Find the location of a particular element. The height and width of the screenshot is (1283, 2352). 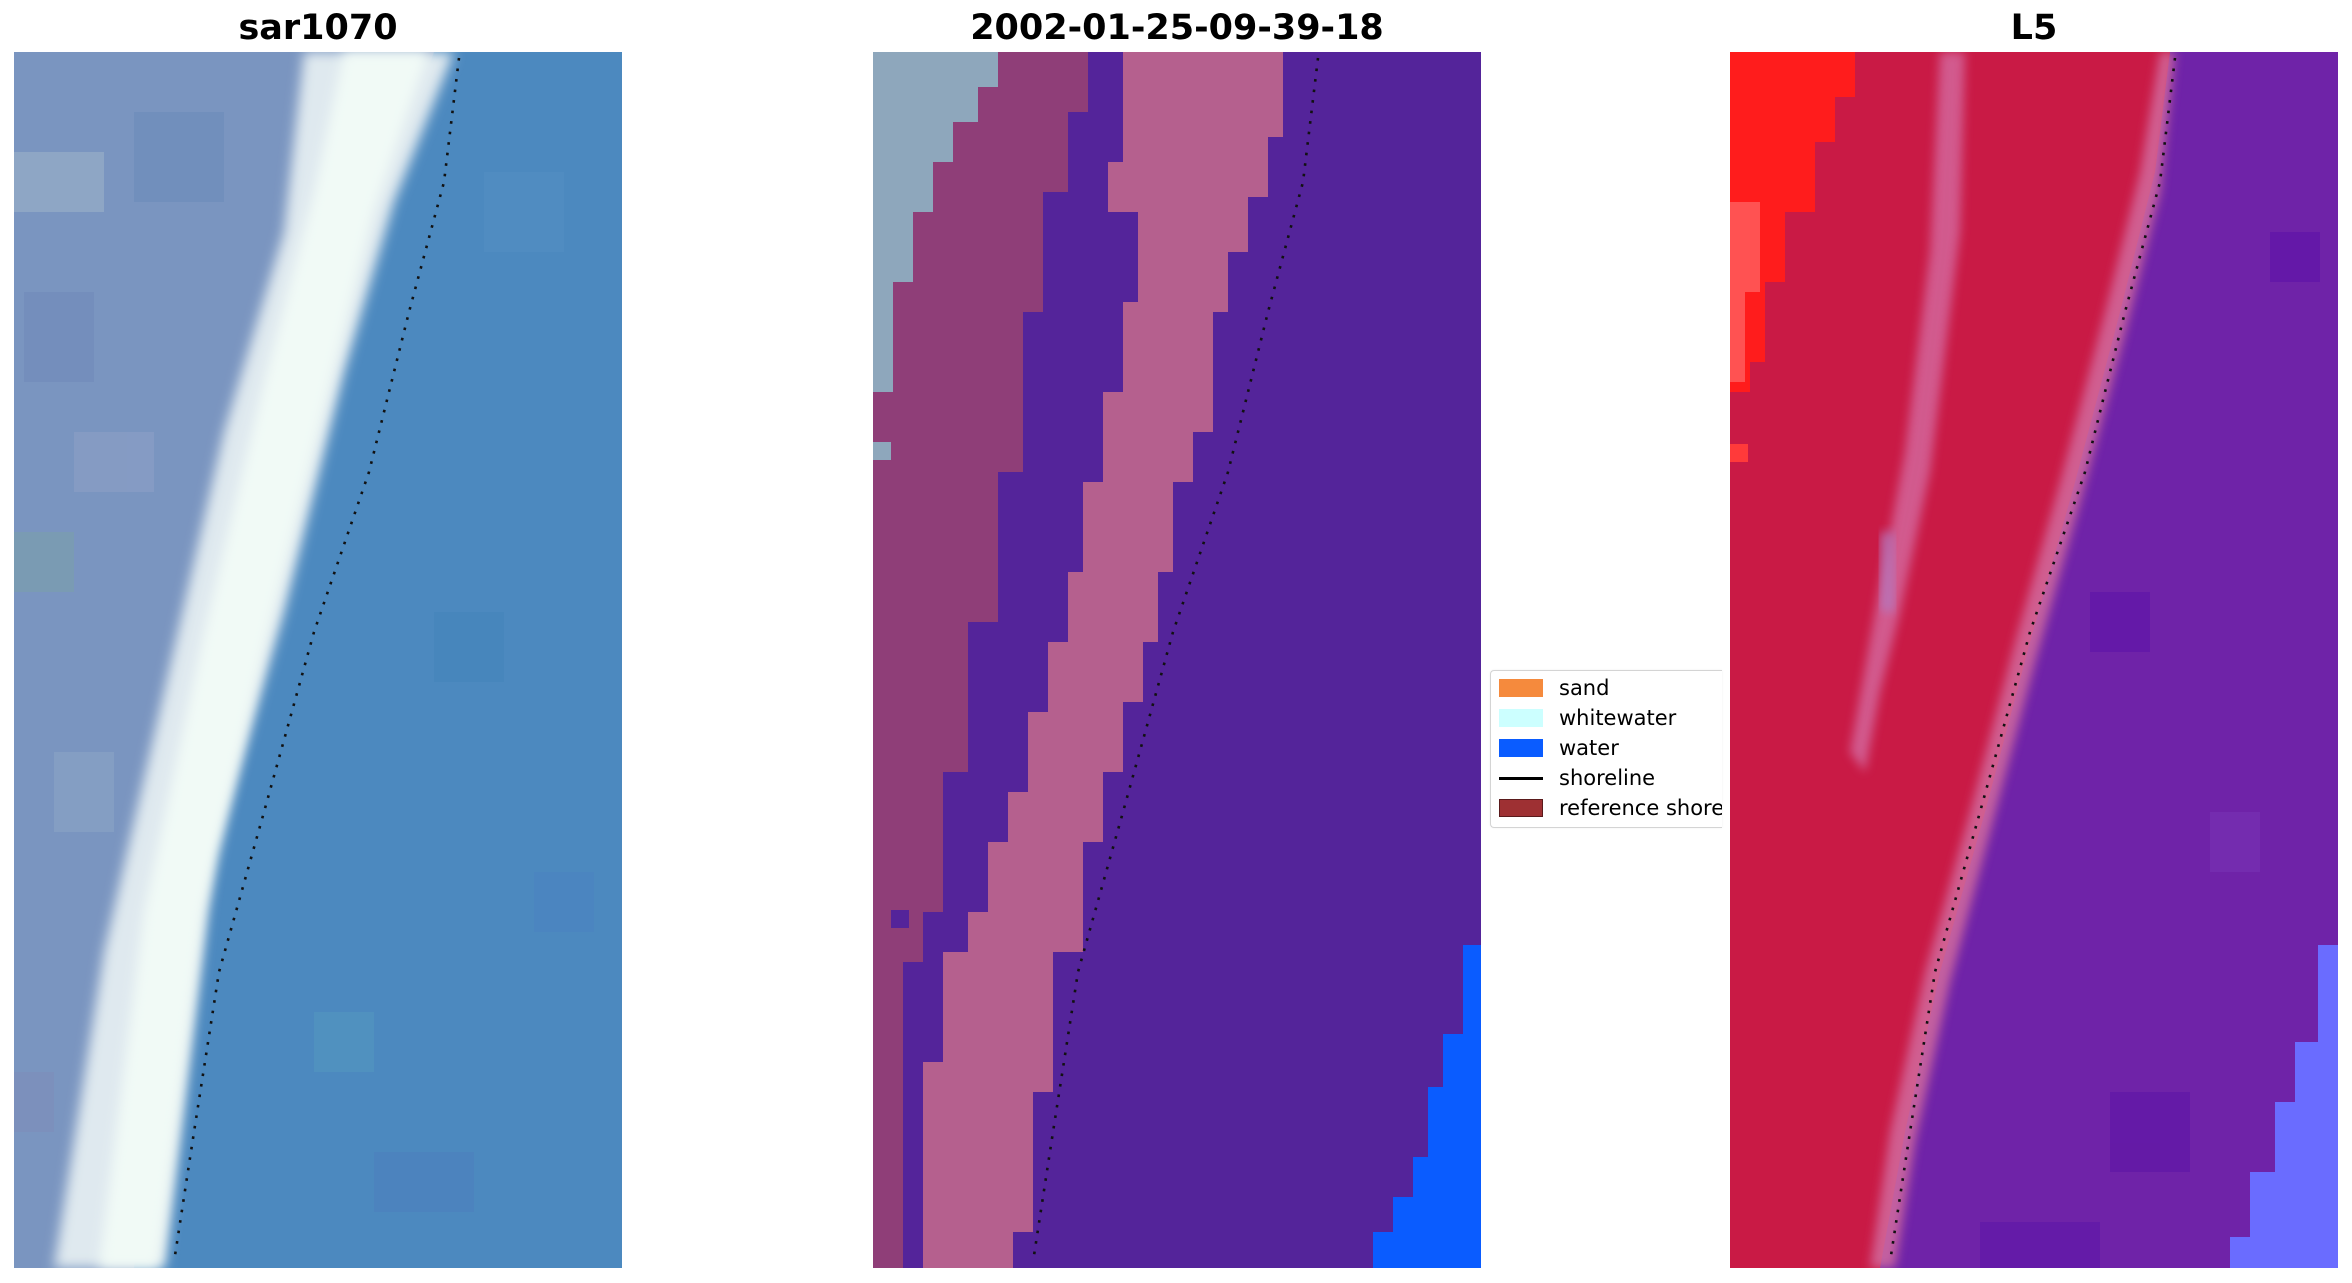

panel-title-rgb: sar1070 is located at coordinates (318, 28).